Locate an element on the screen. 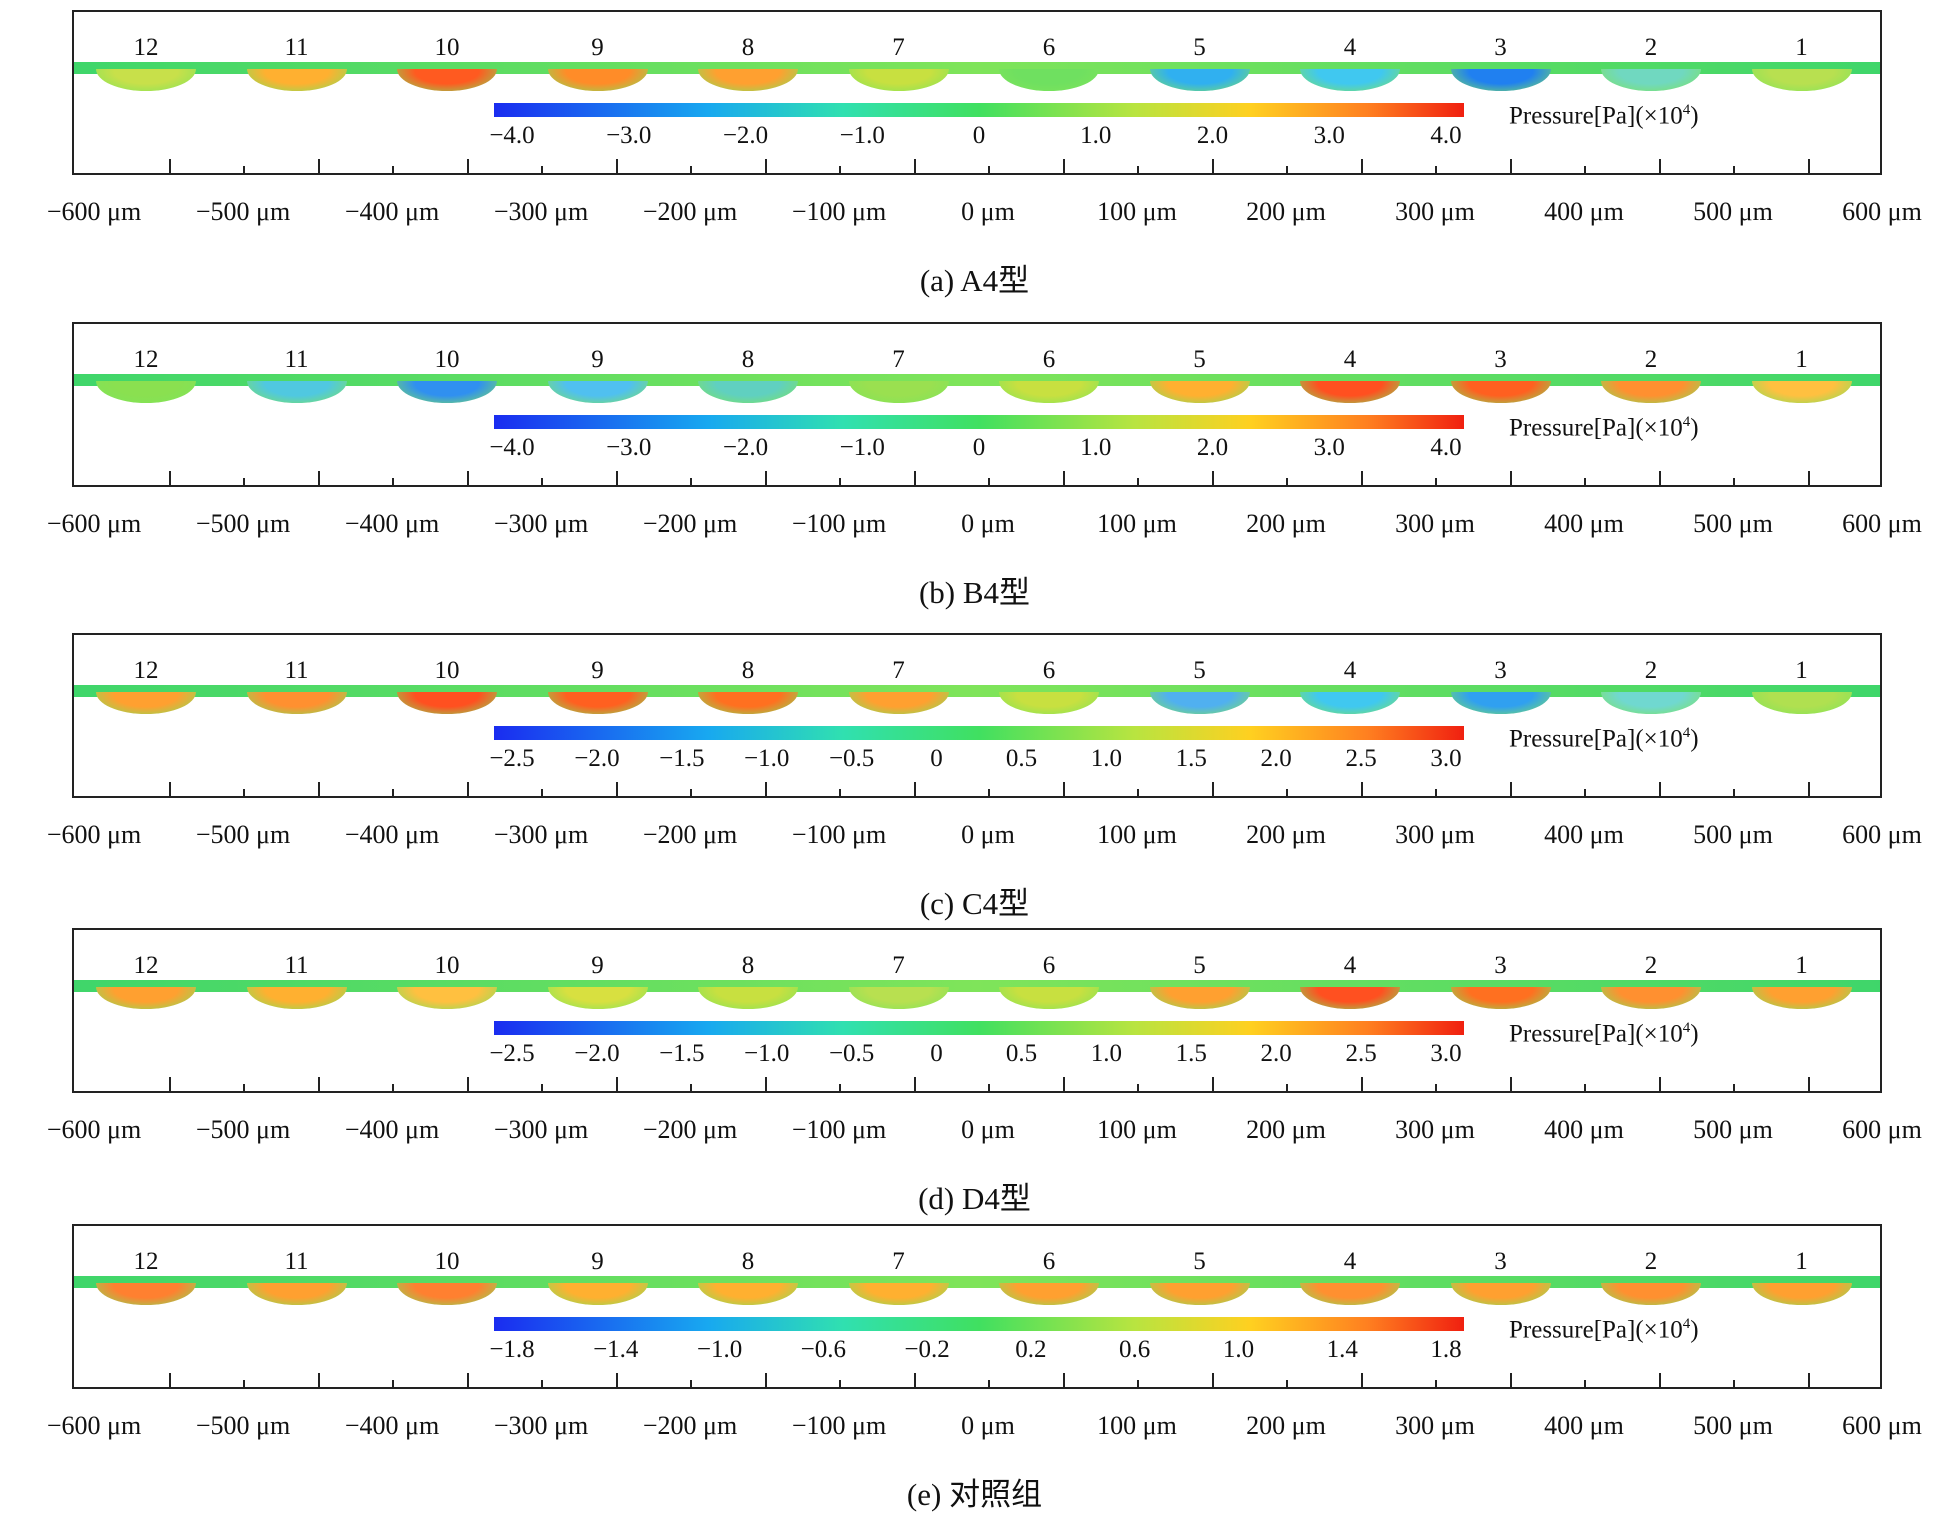 This screenshot has width=1949, height=1514. pressure-unit-label: Pressure[Pa](×104) is located at coordinates (1604, 739).